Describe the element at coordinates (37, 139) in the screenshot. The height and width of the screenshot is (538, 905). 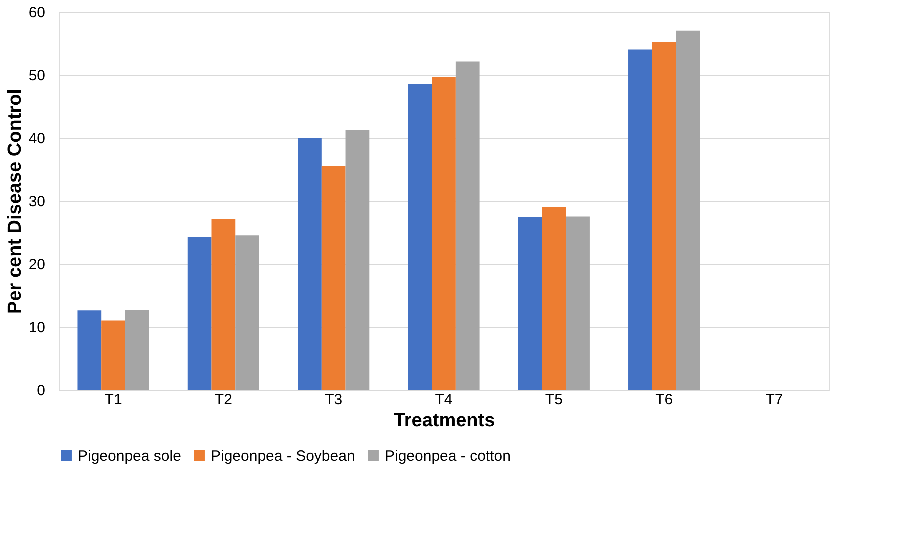
I see `y-tick-label: 40` at that location.